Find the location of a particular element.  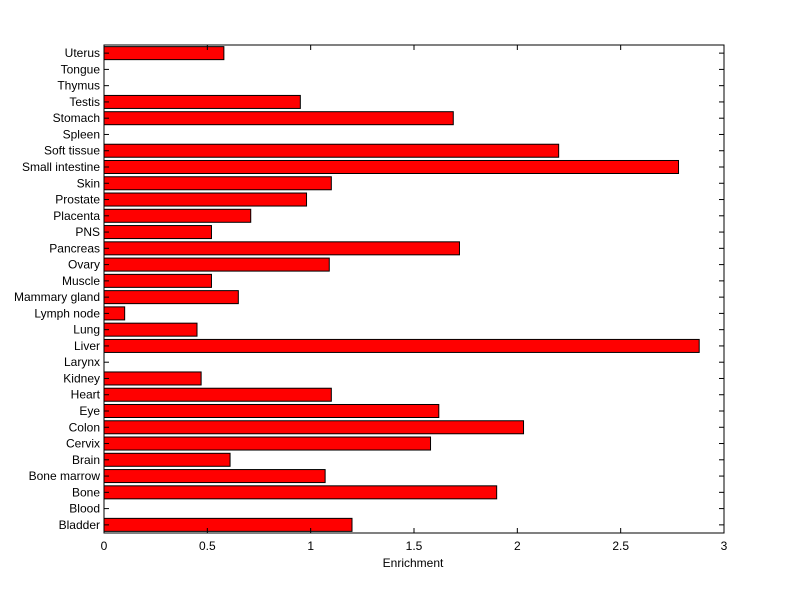

y-tick-label: Heart is located at coordinates (86, 395).